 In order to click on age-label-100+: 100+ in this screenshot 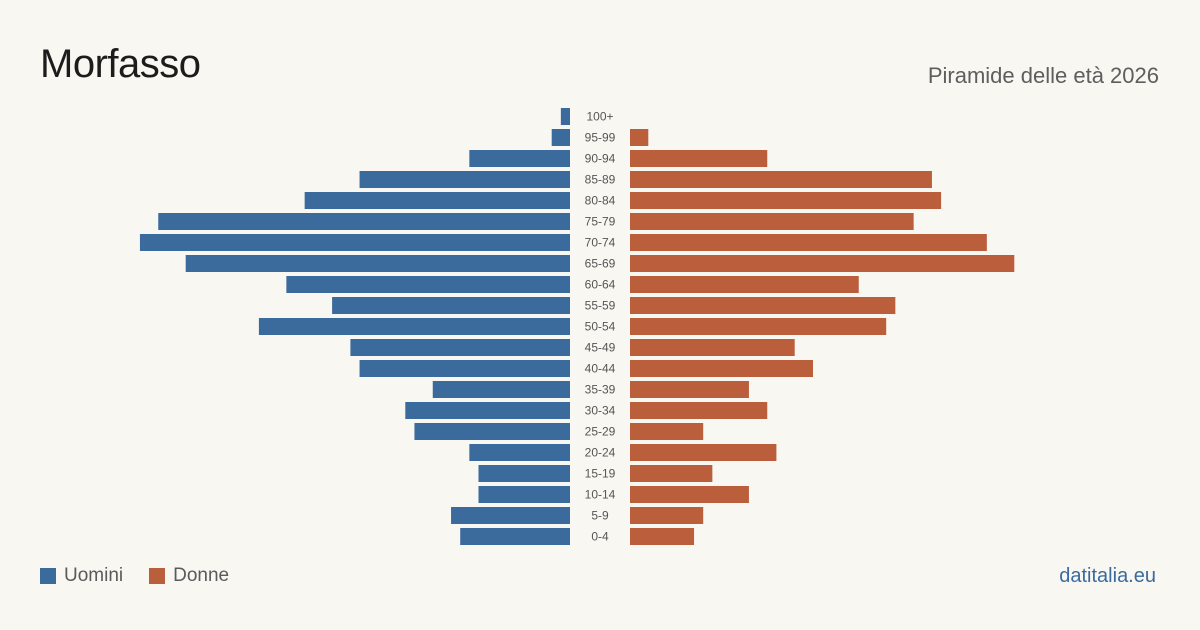, I will do `click(599, 117)`.